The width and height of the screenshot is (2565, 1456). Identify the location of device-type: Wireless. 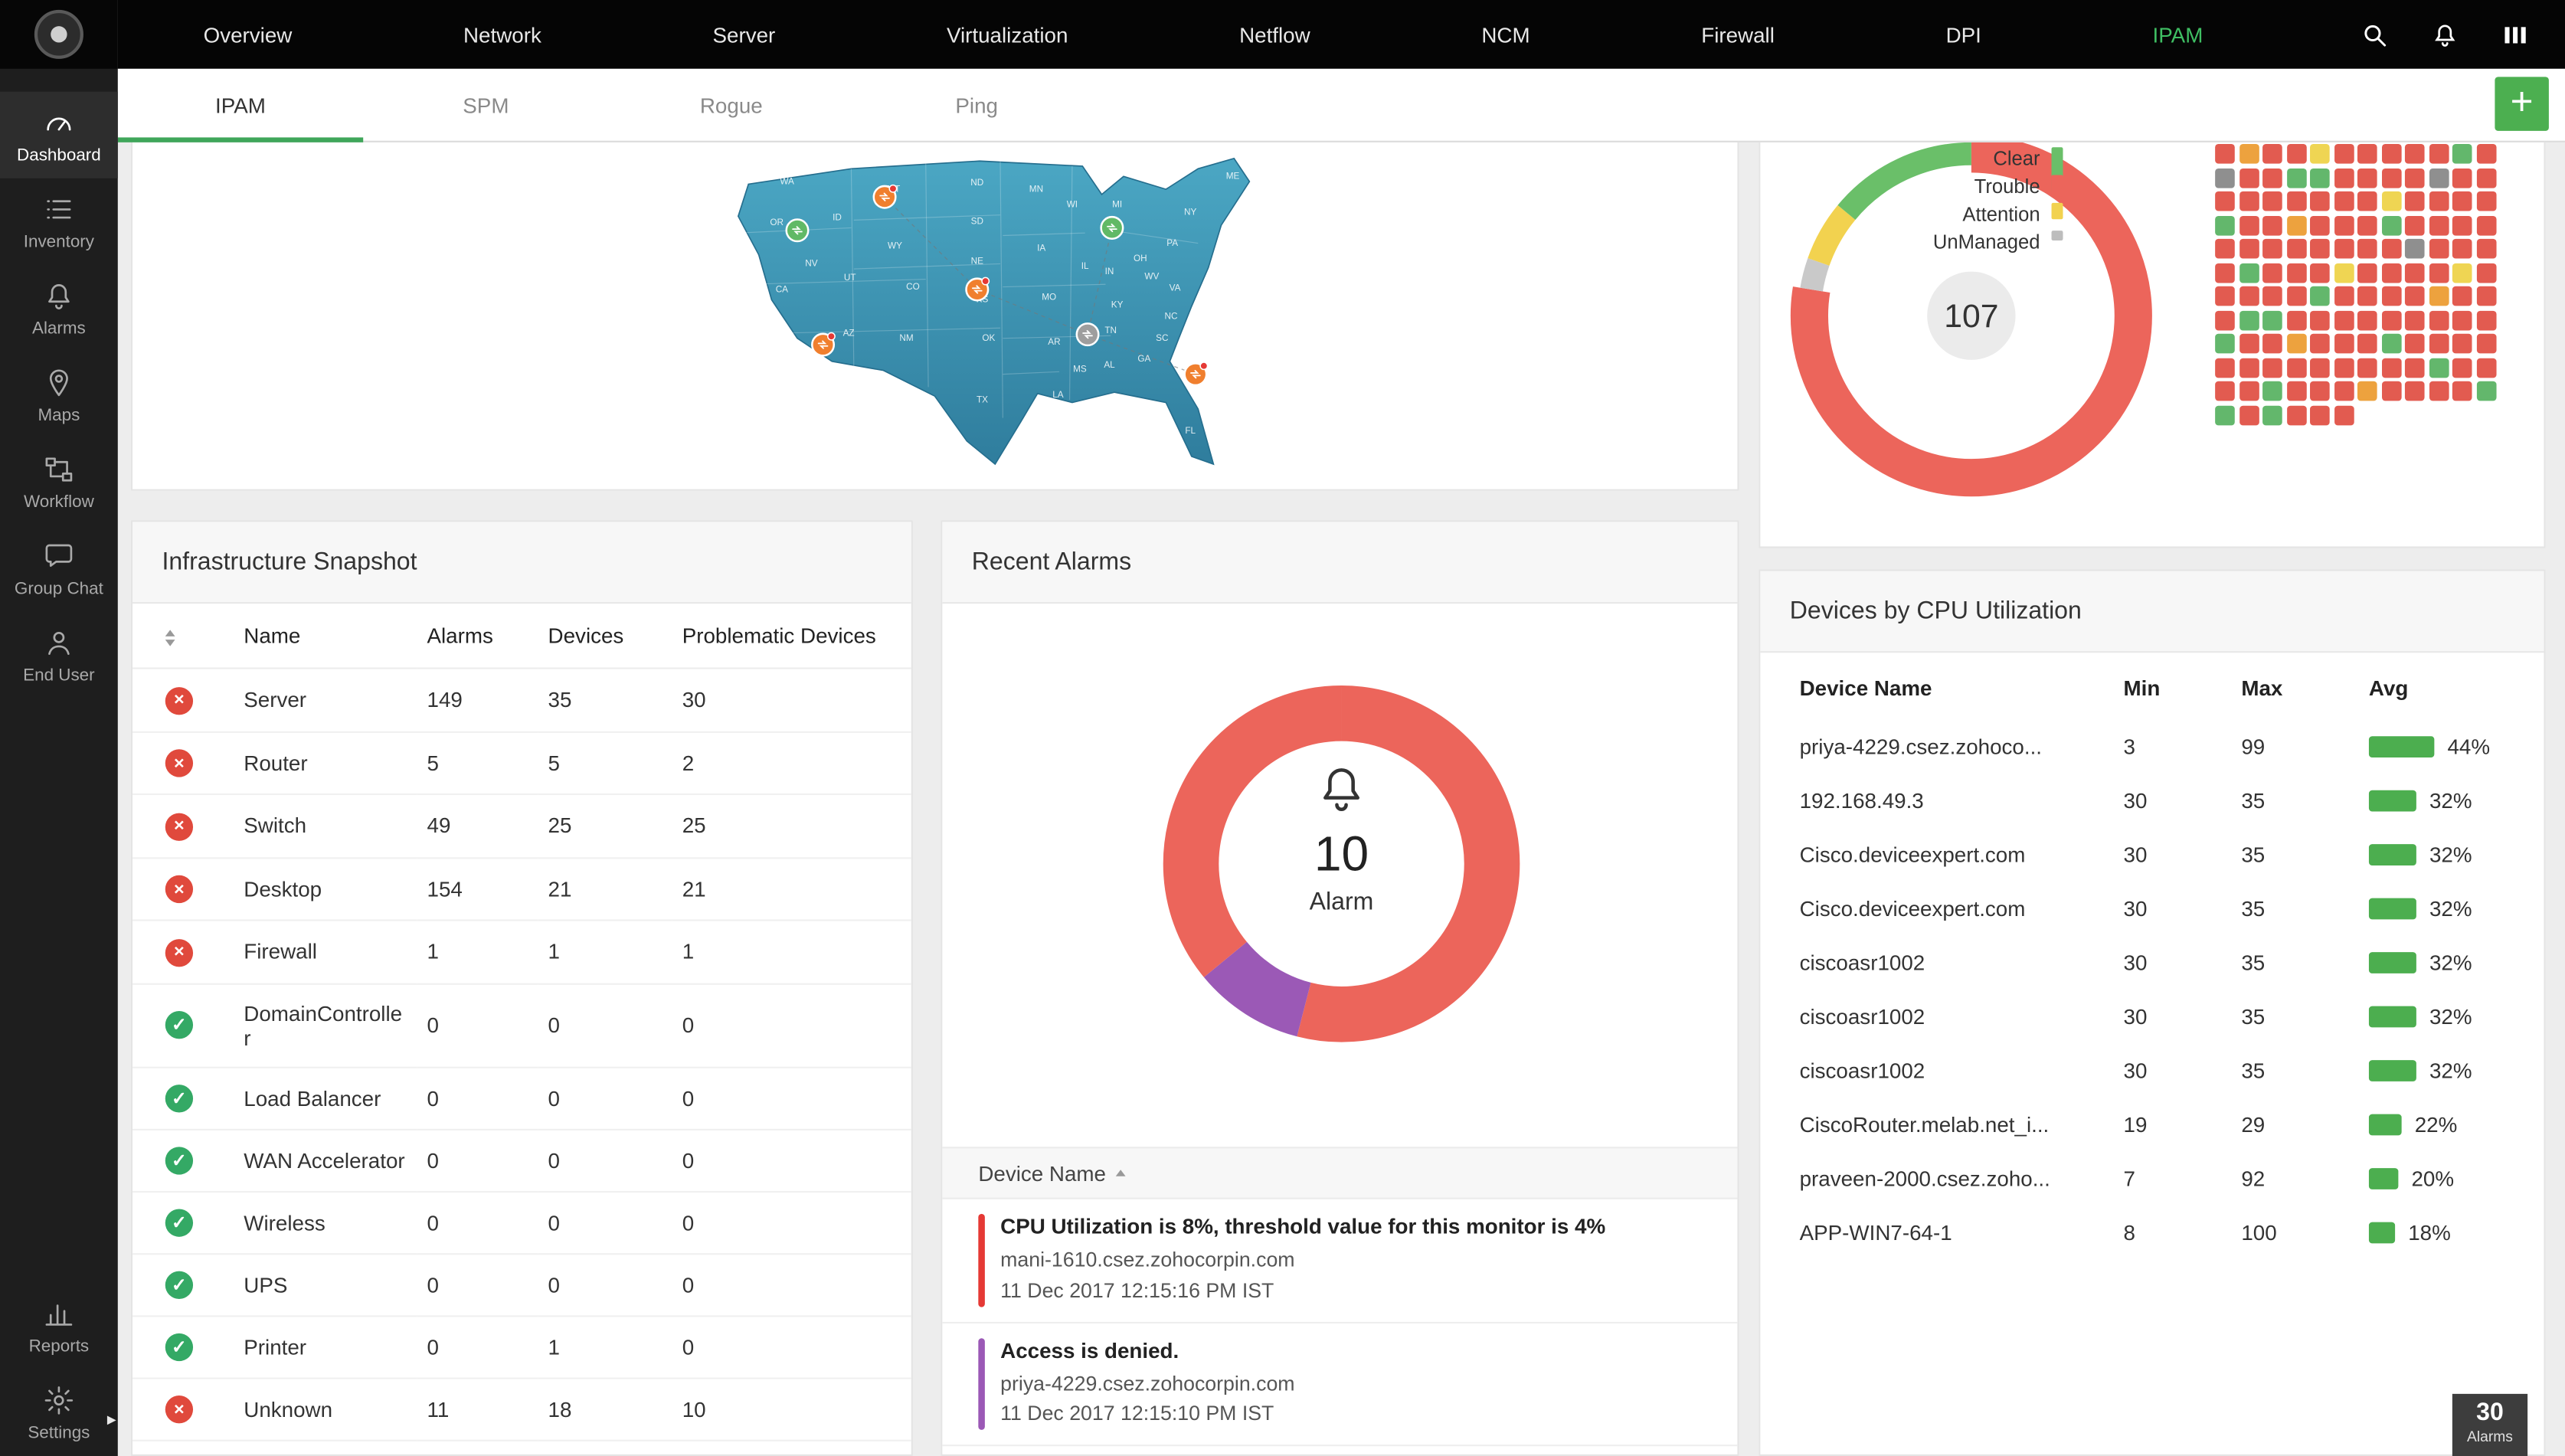
(325, 1223).